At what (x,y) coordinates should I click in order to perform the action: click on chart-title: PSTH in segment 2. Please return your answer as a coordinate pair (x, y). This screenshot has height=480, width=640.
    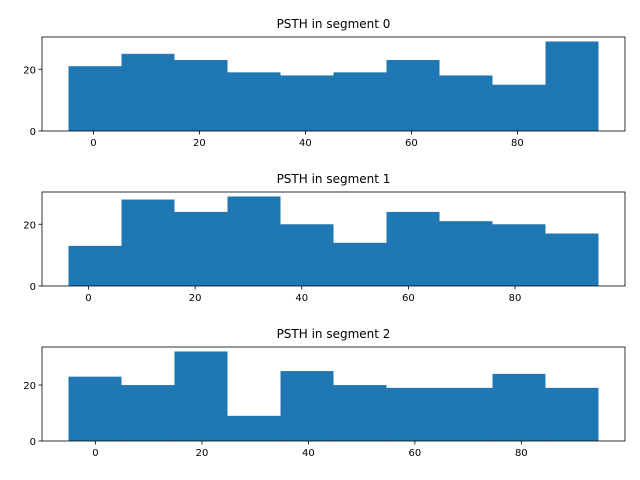
    Looking at the image, I should click on (334, 334).